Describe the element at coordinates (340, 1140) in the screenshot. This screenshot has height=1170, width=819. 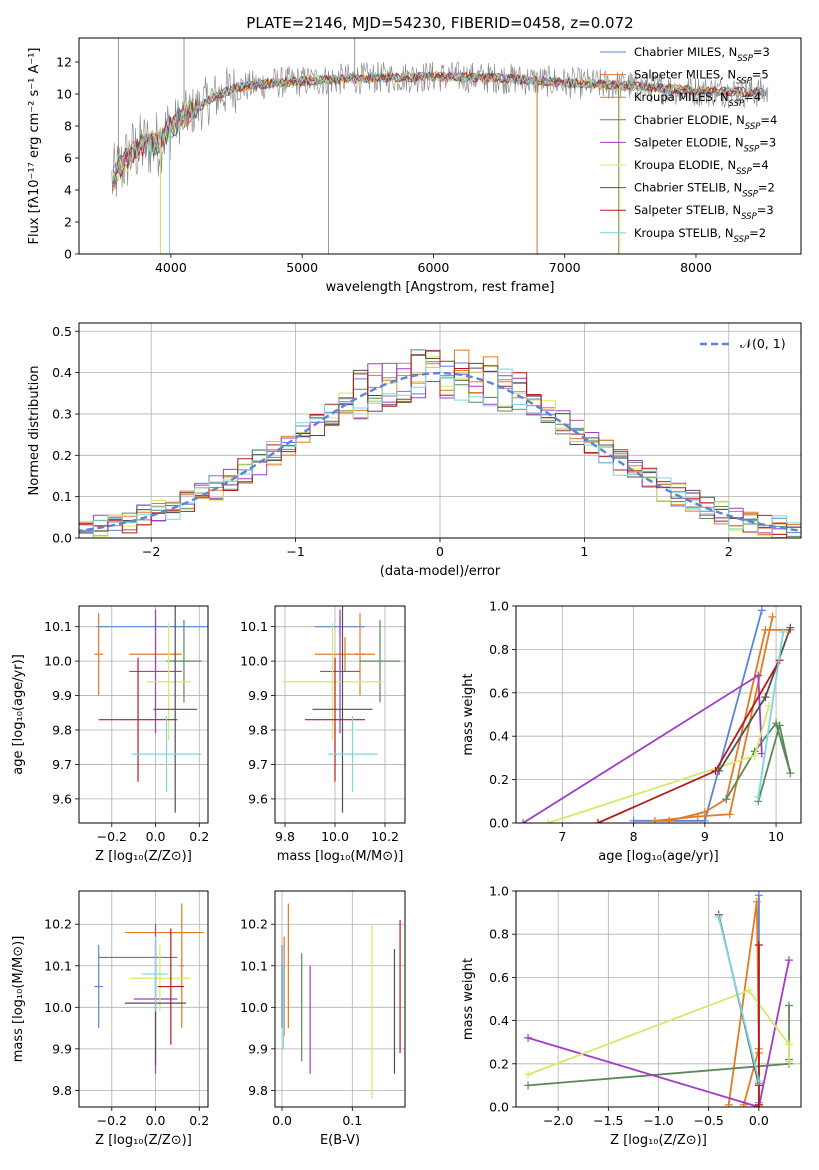
I see `x-axis-label: E(B-V)` at that location.